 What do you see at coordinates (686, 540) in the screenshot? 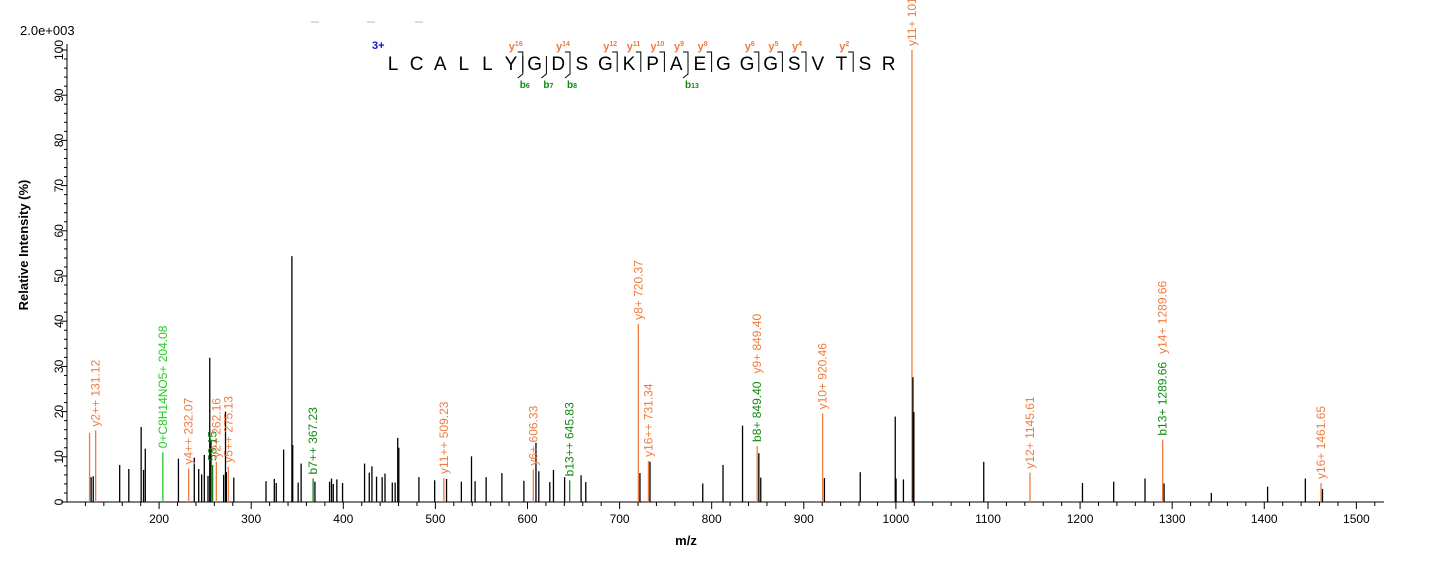
I see `x-axis-title: m/z` at bounding box center [686, 540].